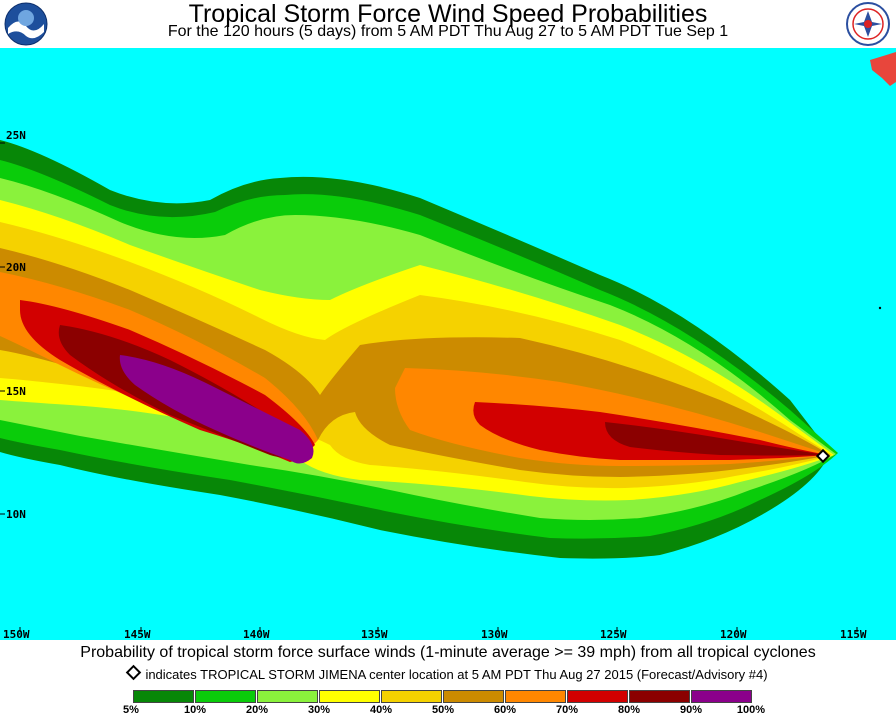 Image resolution: width=896 pixels, height=716 pixels. What do you see at coordinates (629, 710) in the screenshot?
I see `legend-label: 80%` at bounding box center [629, 710].